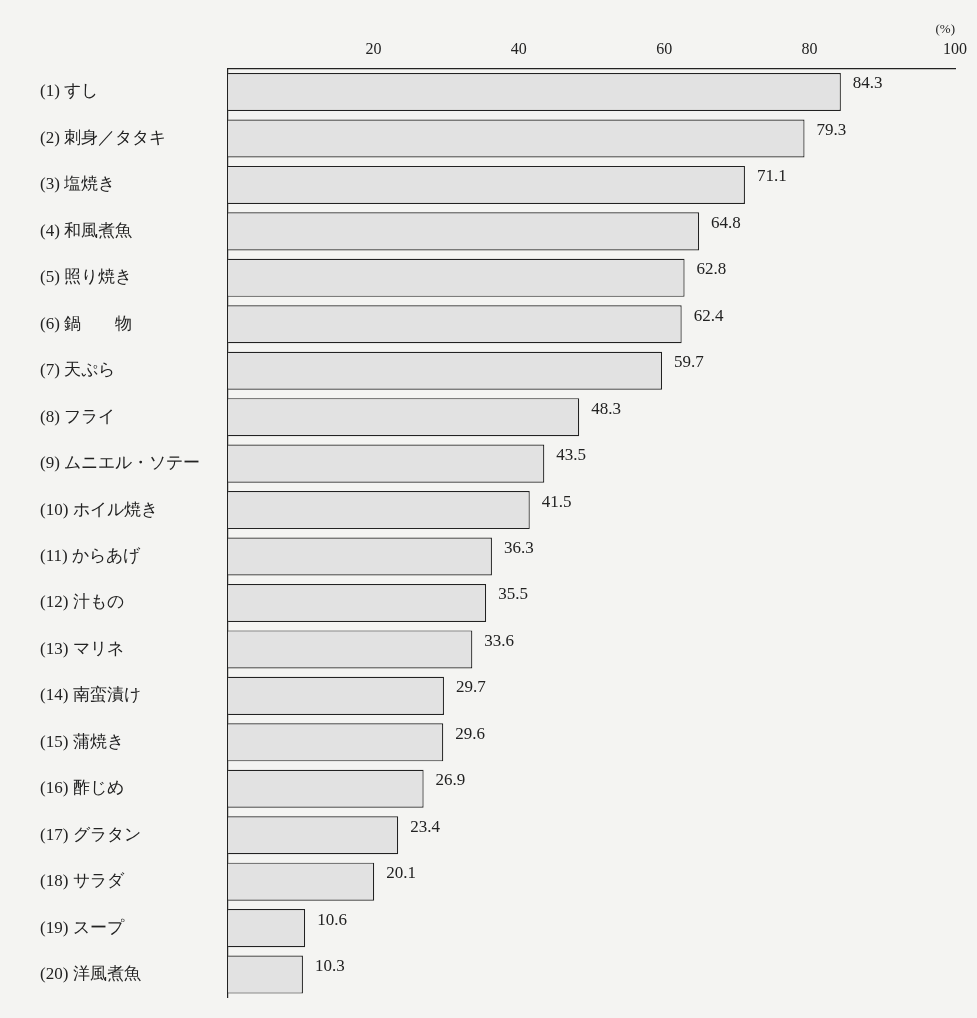 Image resolution: width=977 pixels, height=1018 pixels. What do you see at coordinates (90, 695) in the screenshot?
I see `y-tick-label: (14) 南蛮漬け` at bounding box center [90, 695].